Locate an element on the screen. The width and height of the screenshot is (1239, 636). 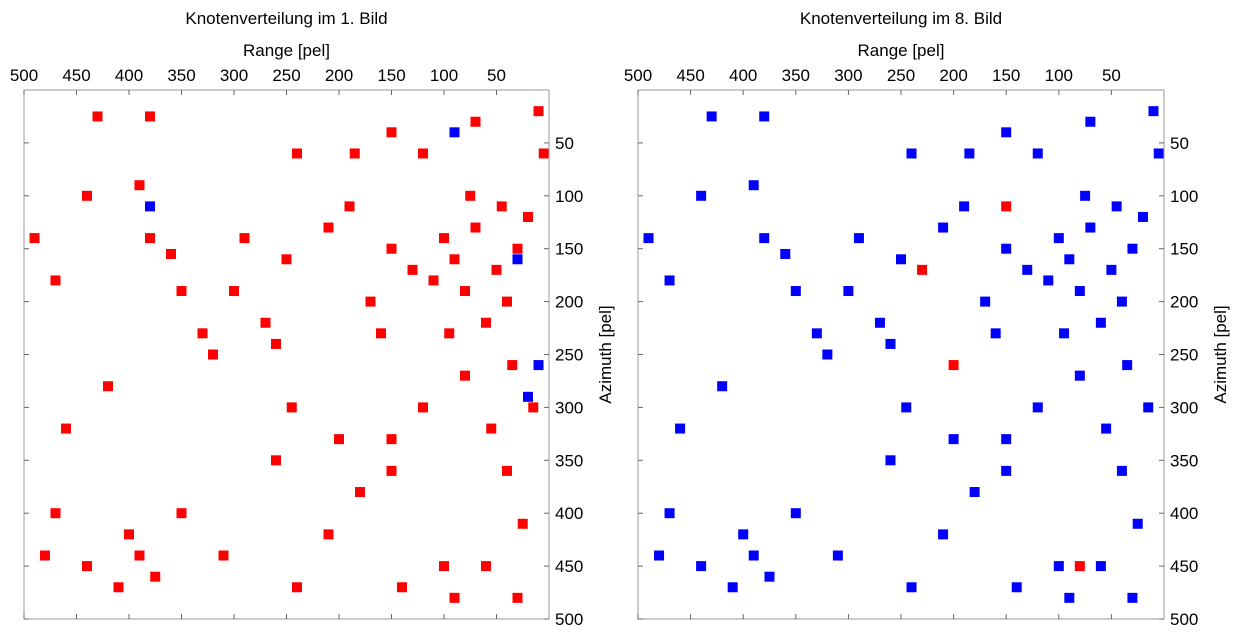
y-tick-label: 100 is located at coordinates (1184, 196).